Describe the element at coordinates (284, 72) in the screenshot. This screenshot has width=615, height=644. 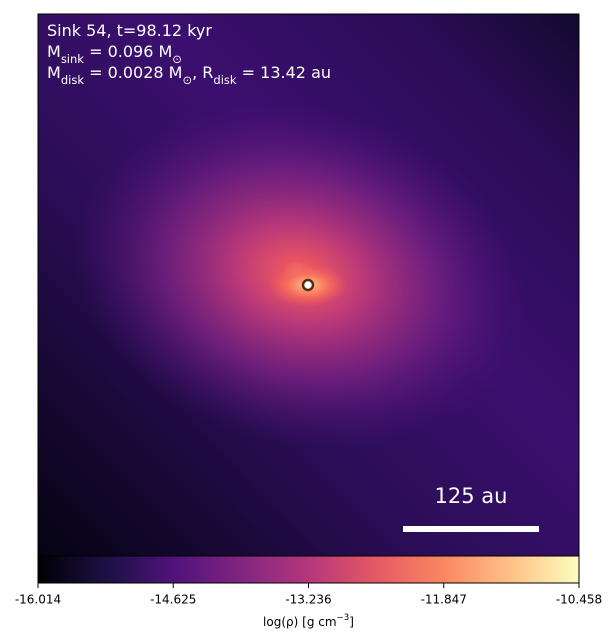
I see `text-segment: = 13.42 au` at that location.